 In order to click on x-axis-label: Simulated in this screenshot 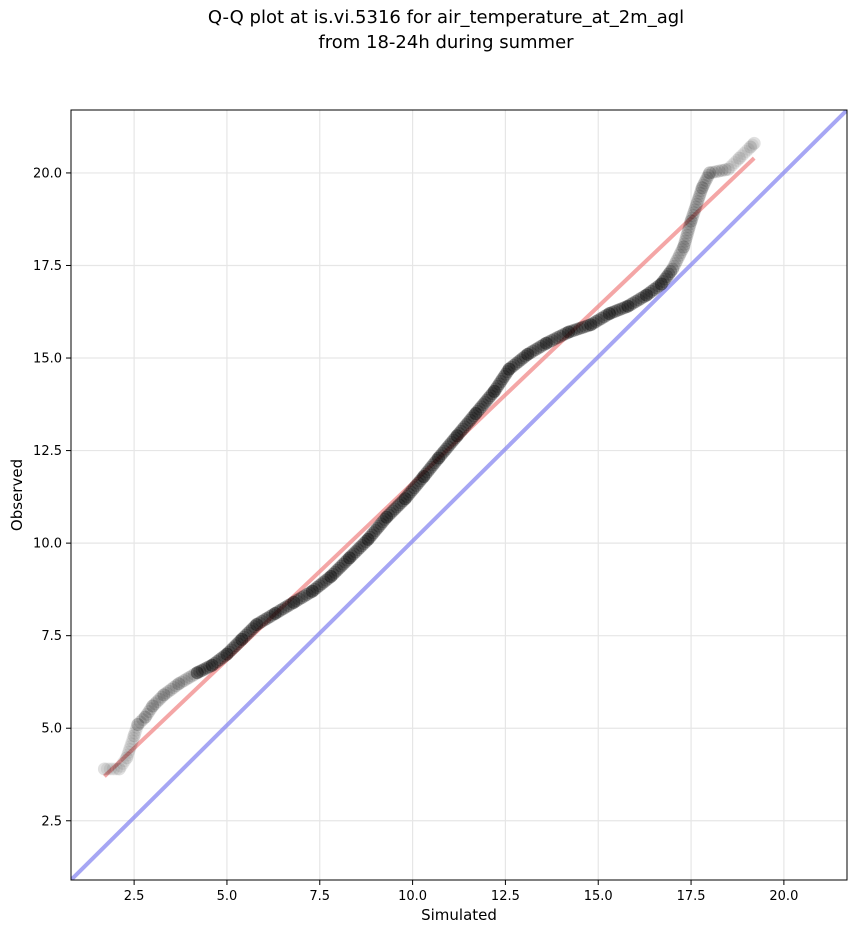, I will do `click(459, 915)`.